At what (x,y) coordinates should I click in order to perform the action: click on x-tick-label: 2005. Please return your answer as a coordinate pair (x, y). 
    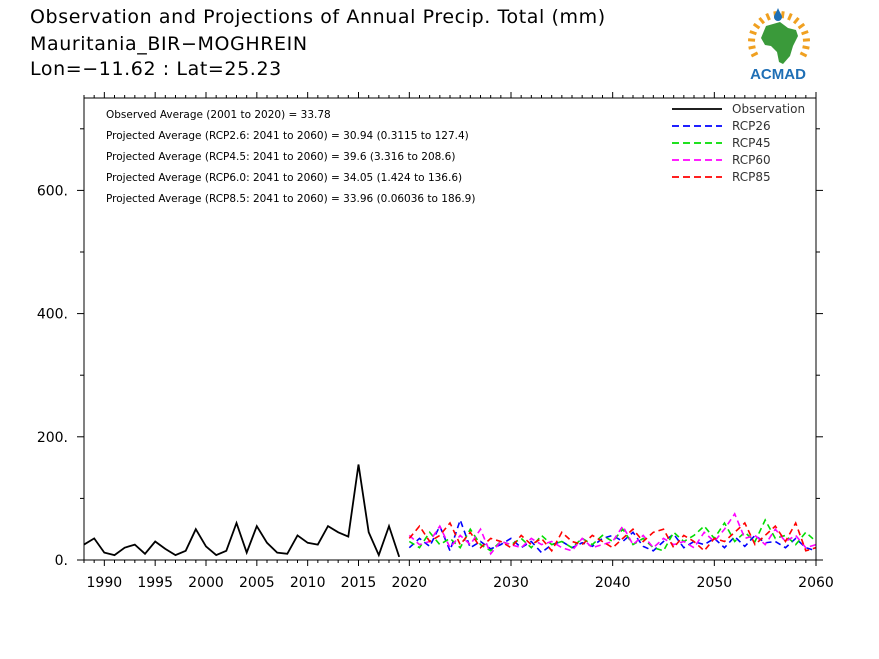
    Looking at the image, I should click on (257, 583).